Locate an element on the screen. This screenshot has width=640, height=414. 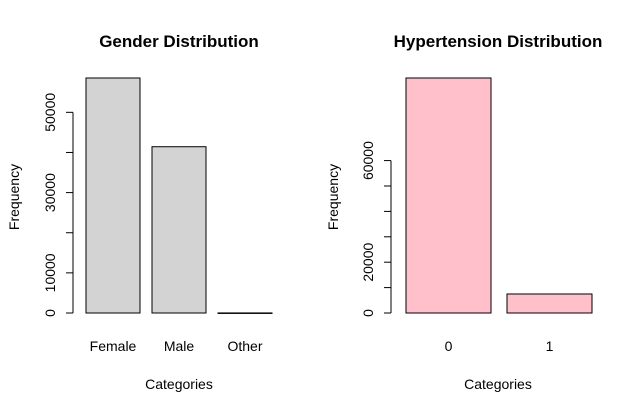
bar-female is located at coordinates (113, 195).